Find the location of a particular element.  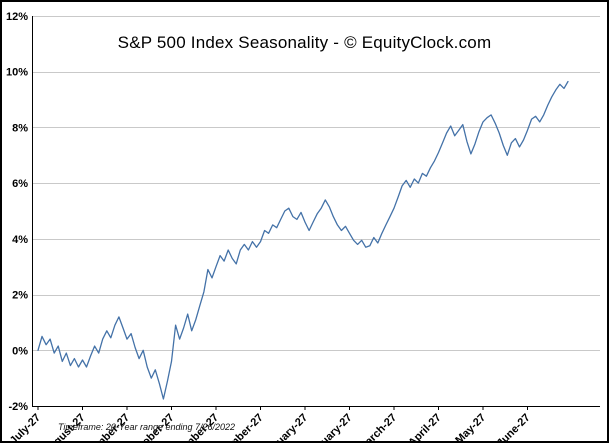

svg-text: April-27 is located at coordinates (424, 427).